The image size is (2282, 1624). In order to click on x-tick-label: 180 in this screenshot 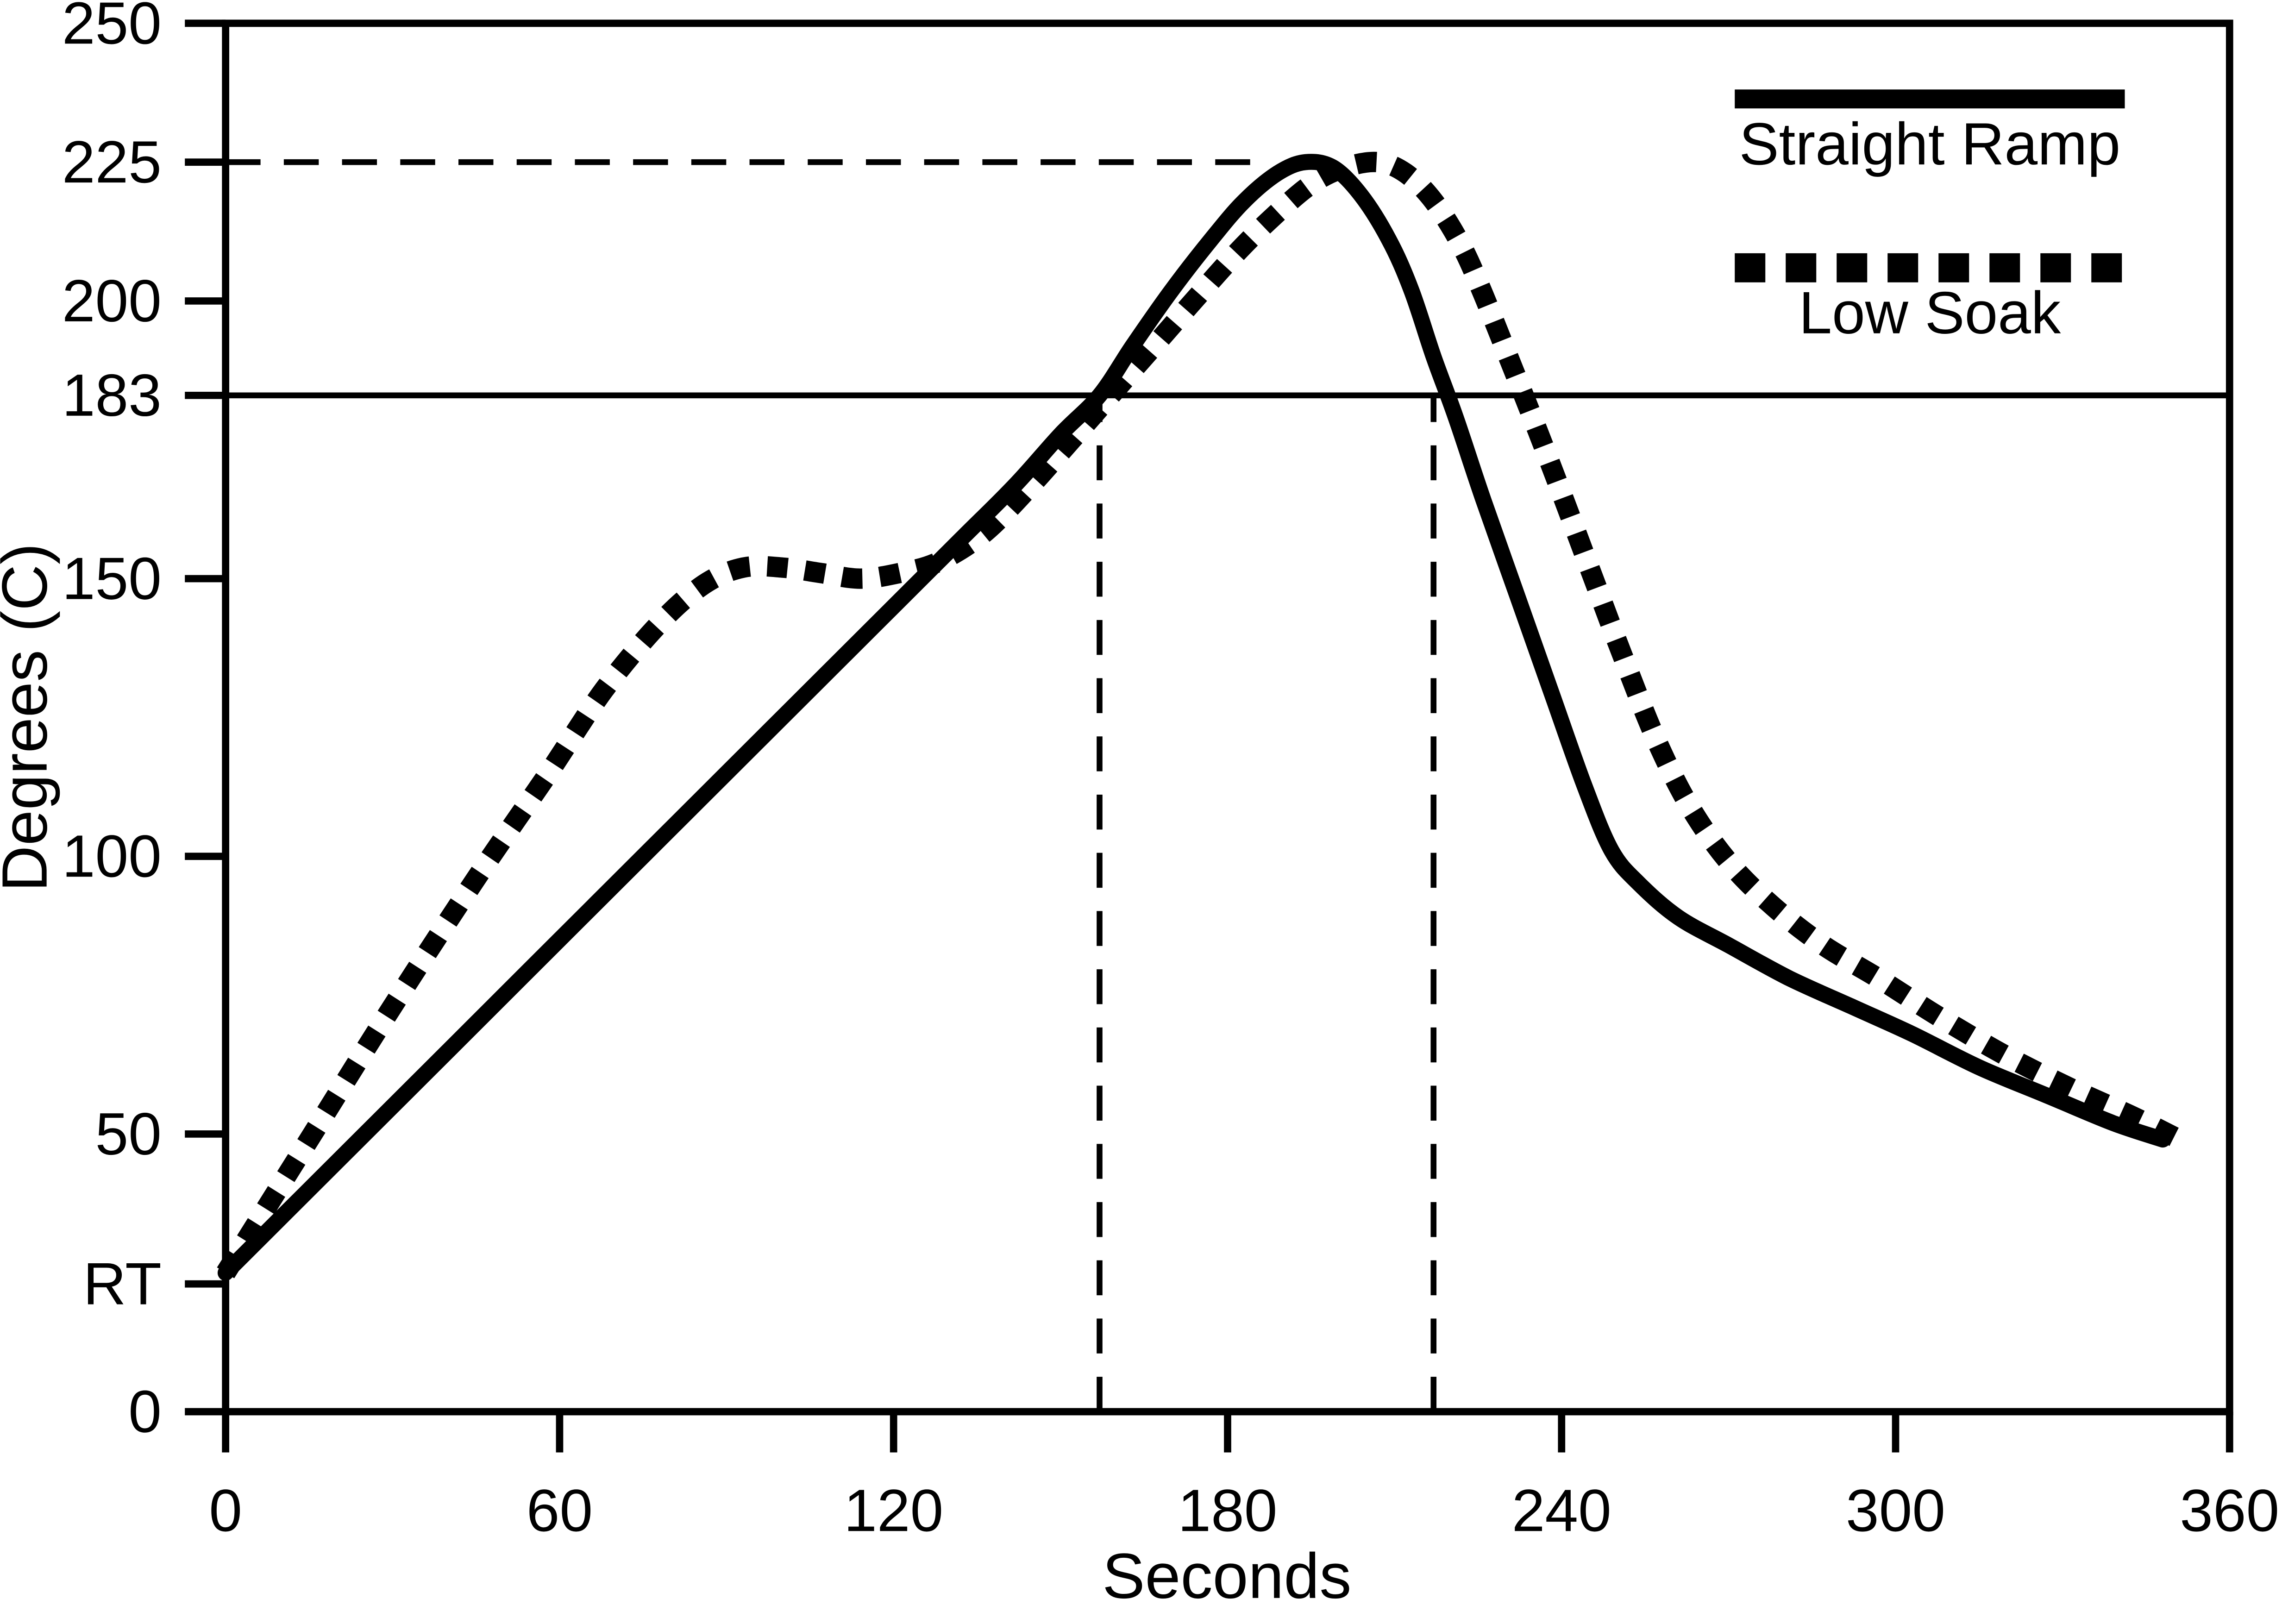, I will do `click(1228, 1510)`.